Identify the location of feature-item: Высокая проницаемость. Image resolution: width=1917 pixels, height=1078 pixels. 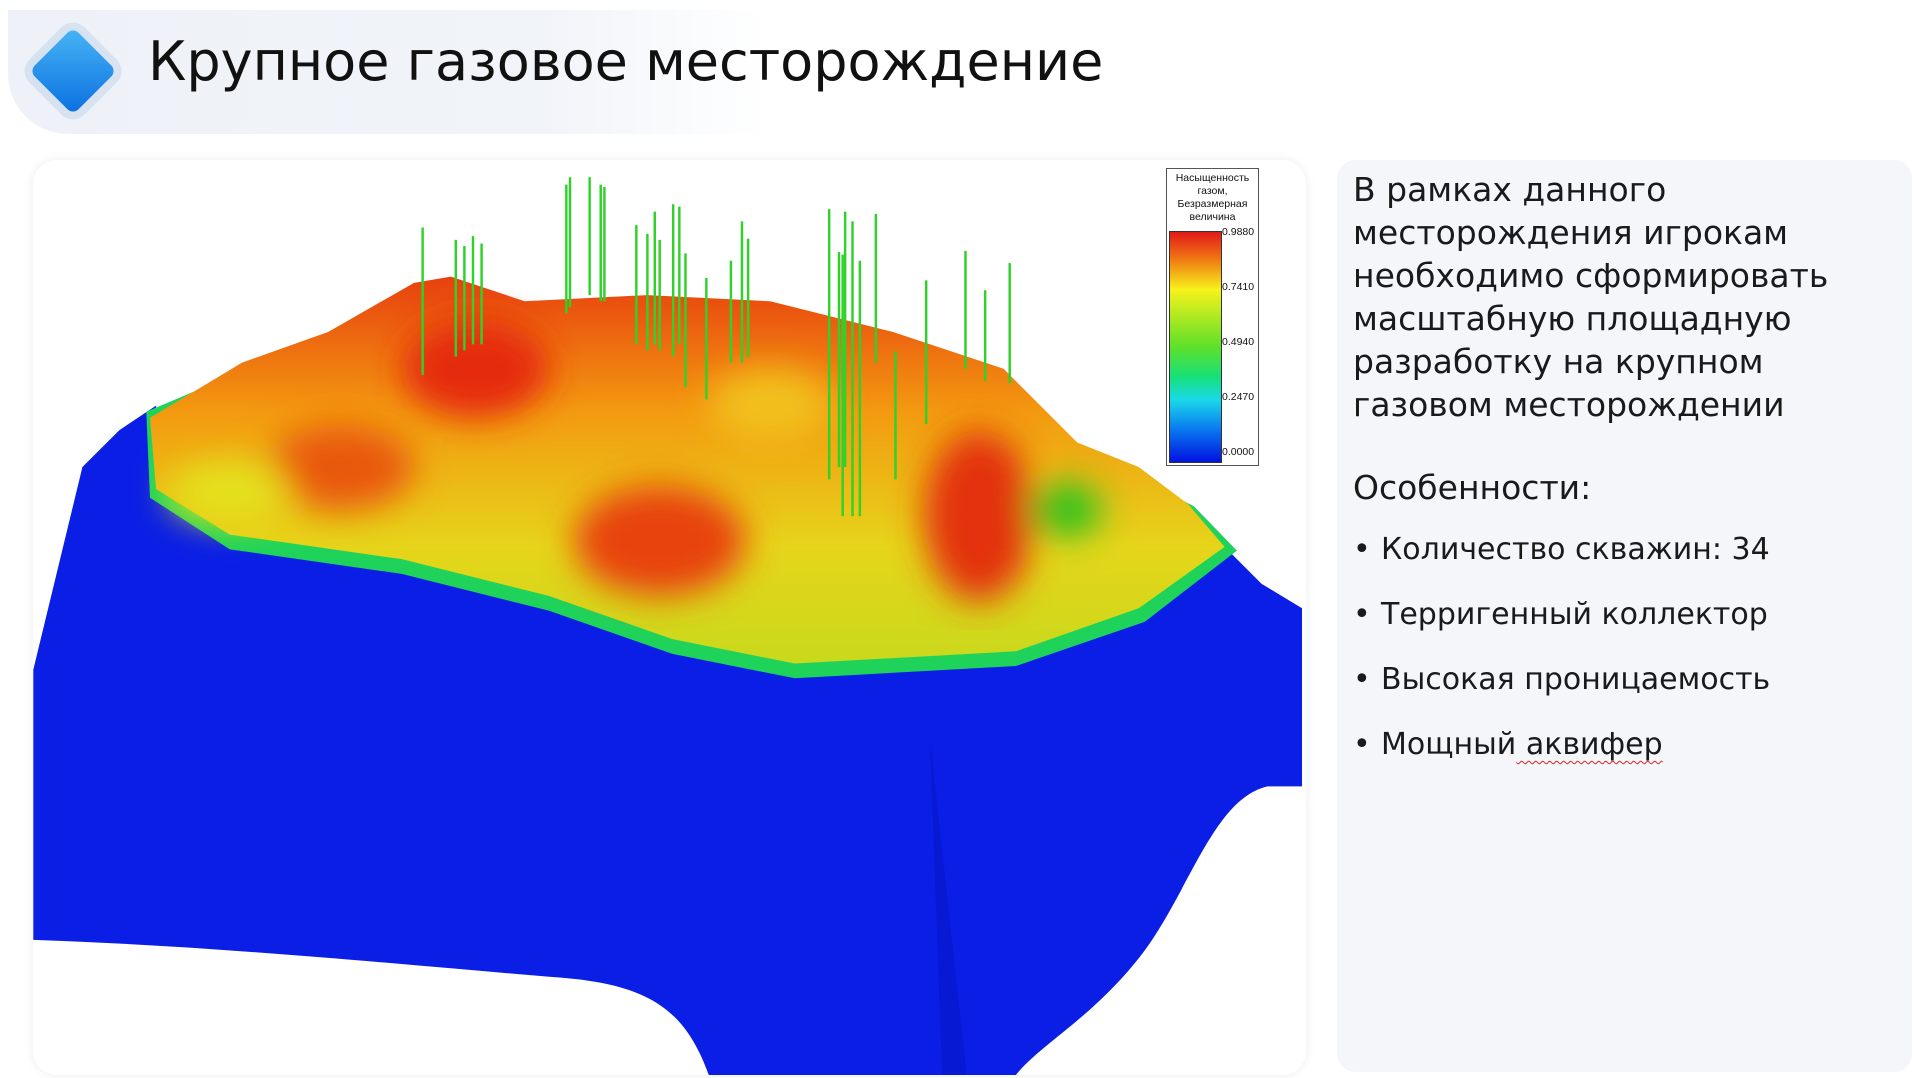
(1561, 694).